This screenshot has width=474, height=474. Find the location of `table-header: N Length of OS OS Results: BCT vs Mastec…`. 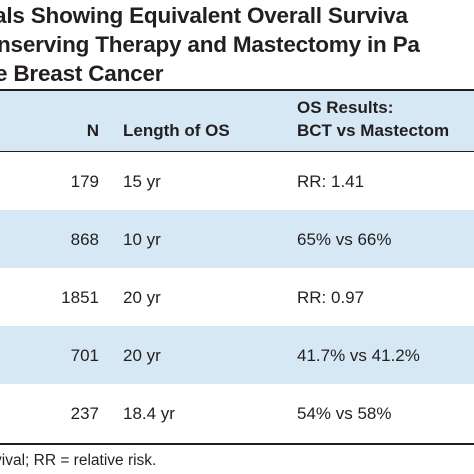

table-header: N Length of OS OS Results: BCT vs Mastec… is located at coordinates (237, 121).